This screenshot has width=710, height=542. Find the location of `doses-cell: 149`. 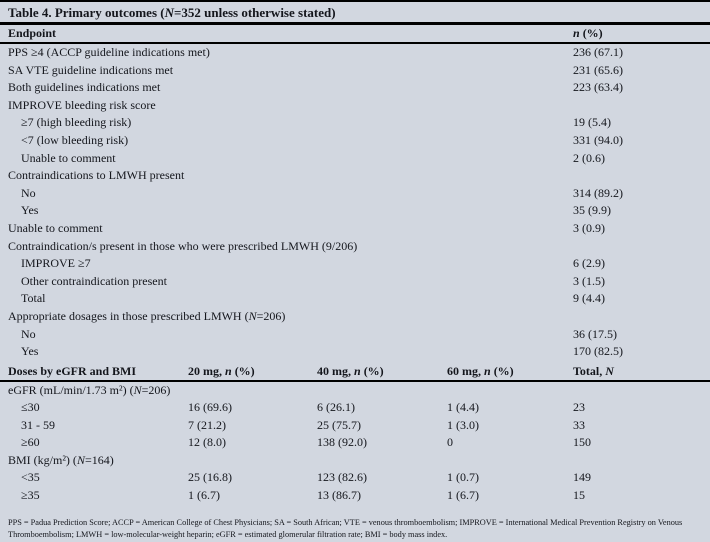

doses-cell: 149 is located at coordinates (582, 477).